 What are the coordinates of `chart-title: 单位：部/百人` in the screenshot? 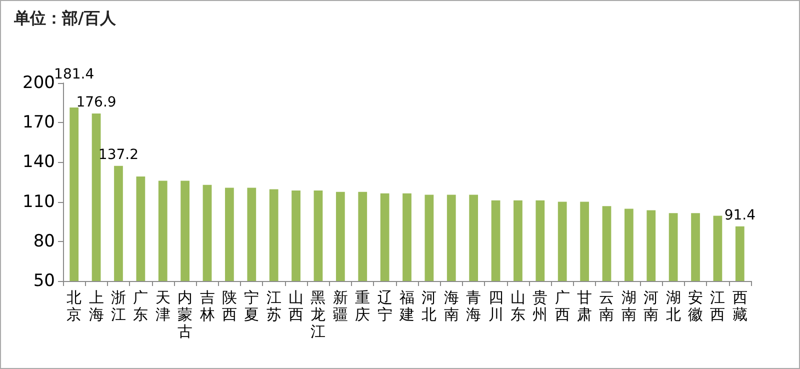 It's located at (65, 18).